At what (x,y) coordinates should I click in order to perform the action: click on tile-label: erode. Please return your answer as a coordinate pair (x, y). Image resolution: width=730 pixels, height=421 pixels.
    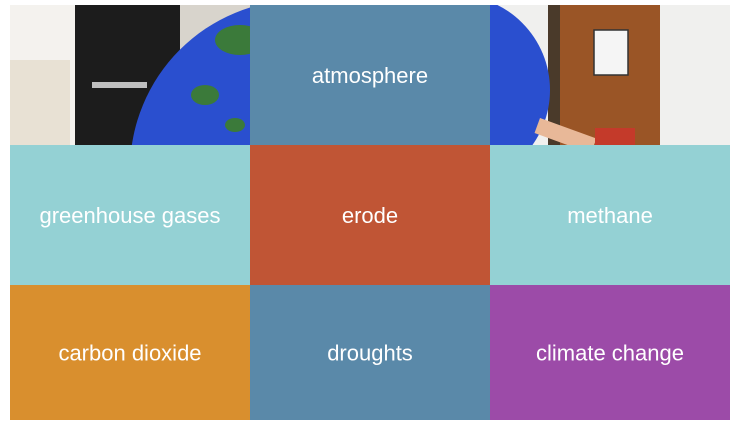
    Looking at the image, I should click on (370, 215).